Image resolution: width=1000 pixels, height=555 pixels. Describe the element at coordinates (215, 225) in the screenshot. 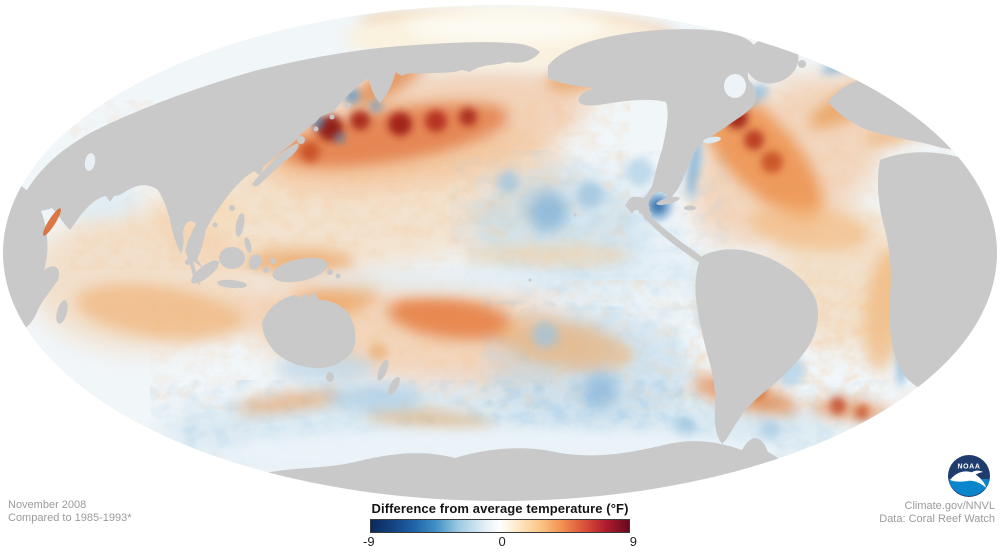

I see `land-hainan` at that location.